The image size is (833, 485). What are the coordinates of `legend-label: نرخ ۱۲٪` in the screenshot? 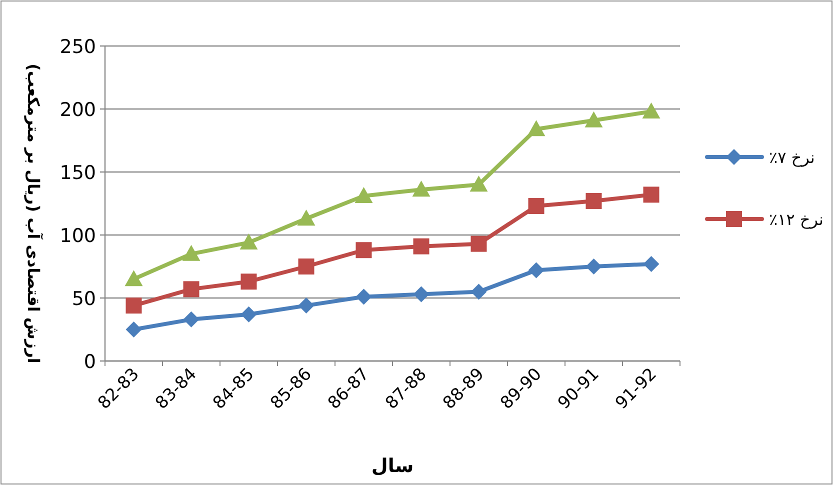 It's located at (796, 219).